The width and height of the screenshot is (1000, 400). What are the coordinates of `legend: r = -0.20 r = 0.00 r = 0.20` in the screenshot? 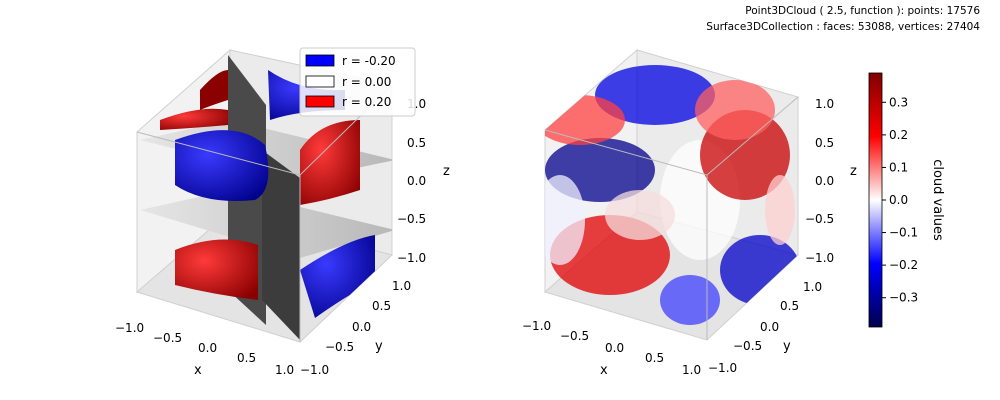 It's located at (357, 82).